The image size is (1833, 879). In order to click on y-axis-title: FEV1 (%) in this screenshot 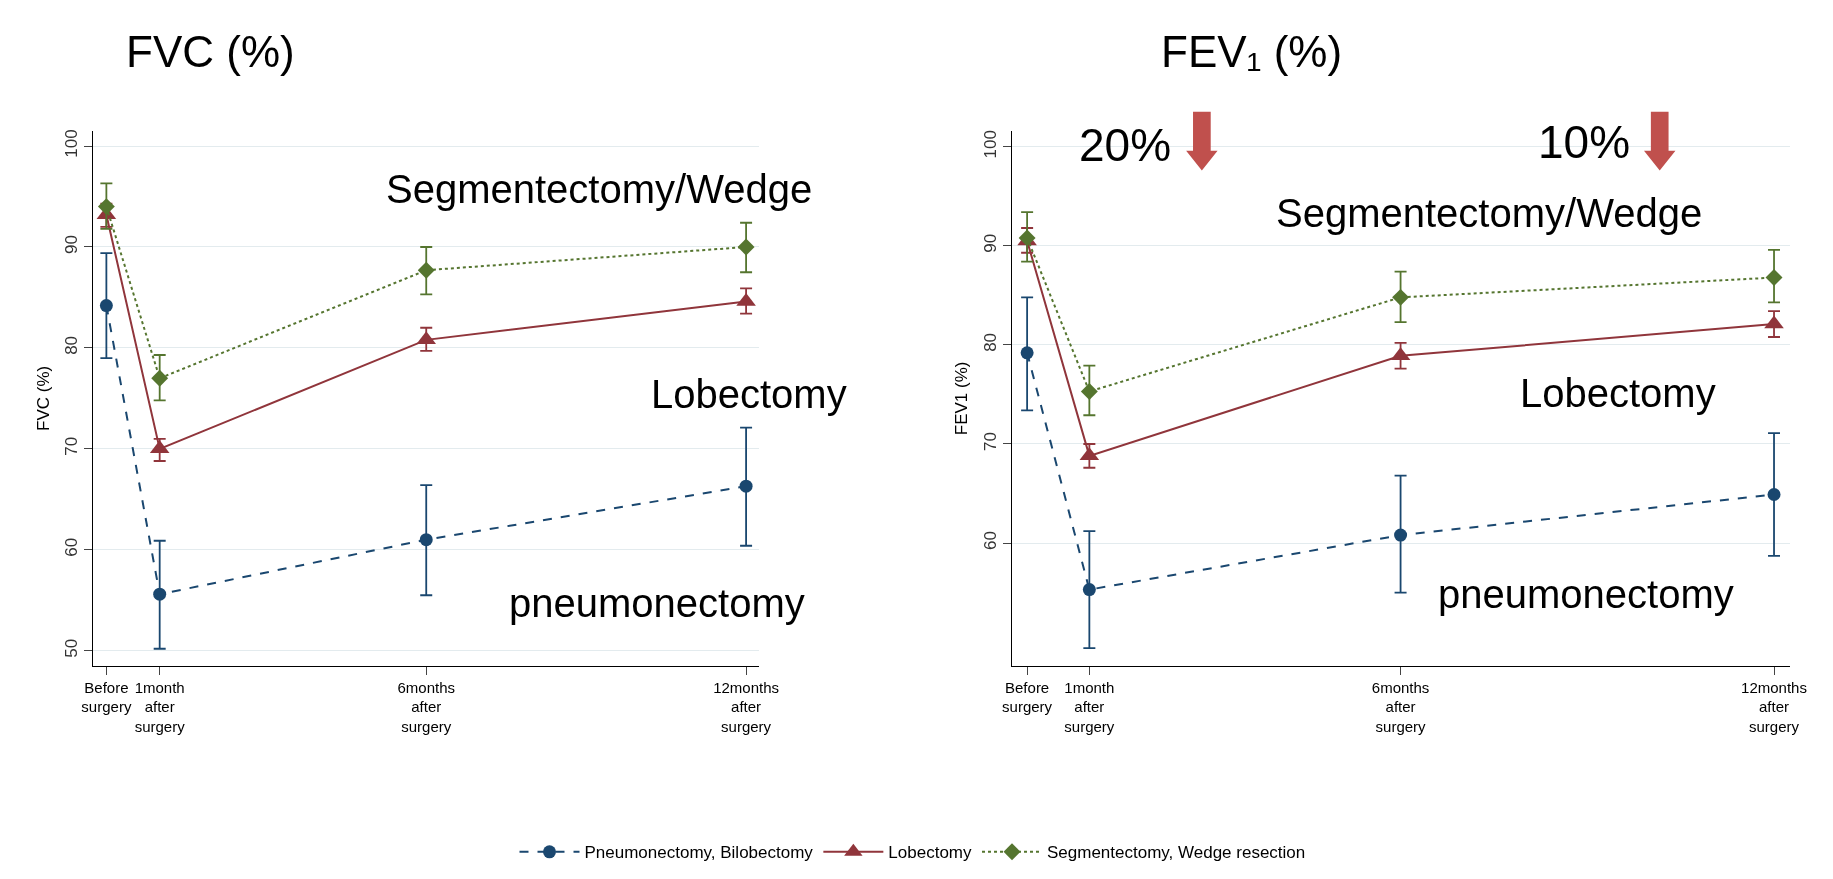, I will do `click(962, 398)`.